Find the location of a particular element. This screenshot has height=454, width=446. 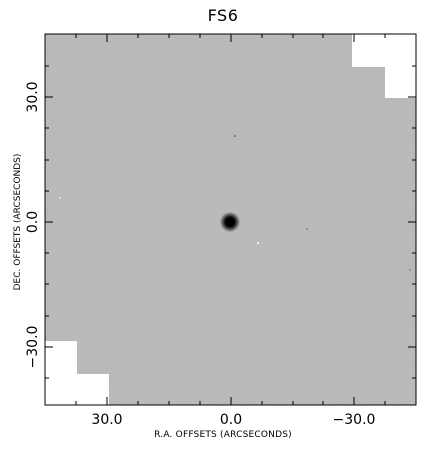

y-tick-label: 0.0 is located at coordinates (33, 222).